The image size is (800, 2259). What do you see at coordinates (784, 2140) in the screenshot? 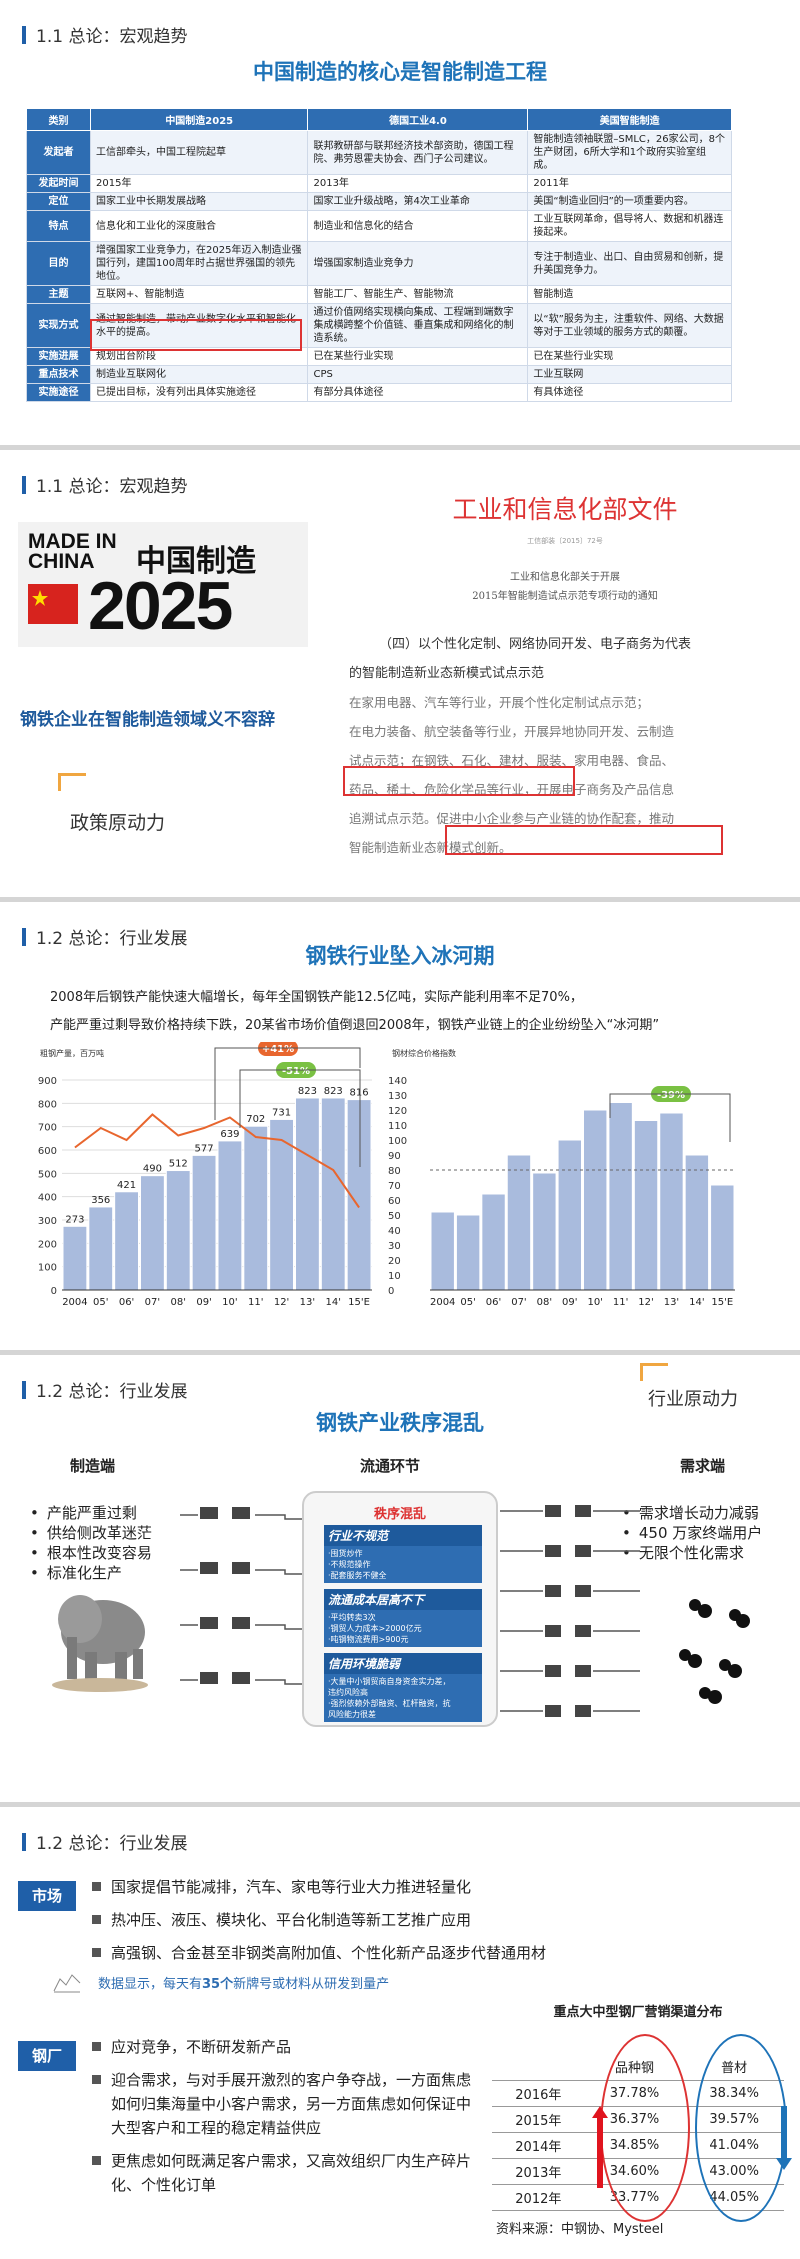
I see `down-arrow-icon` at bounding box center [784, 2140].